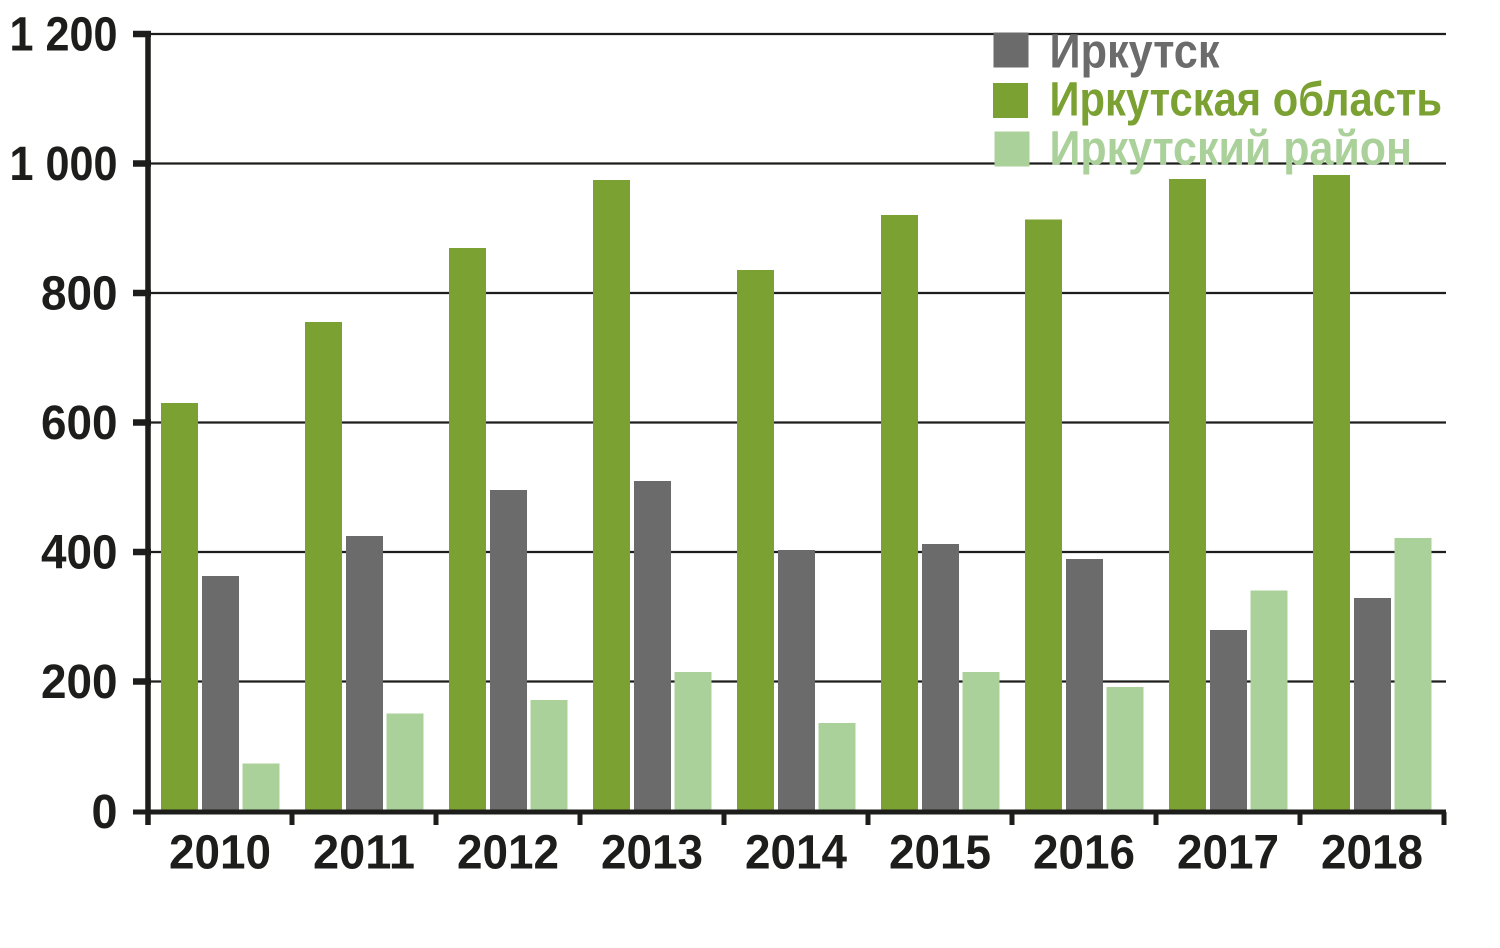 Image resolution: width=1500 pixels, height=948 pixels. What do you see at coordinates (64, 35) in the screenshot?
I see `svg-text: 1 200` at bounding box center [64, 35].